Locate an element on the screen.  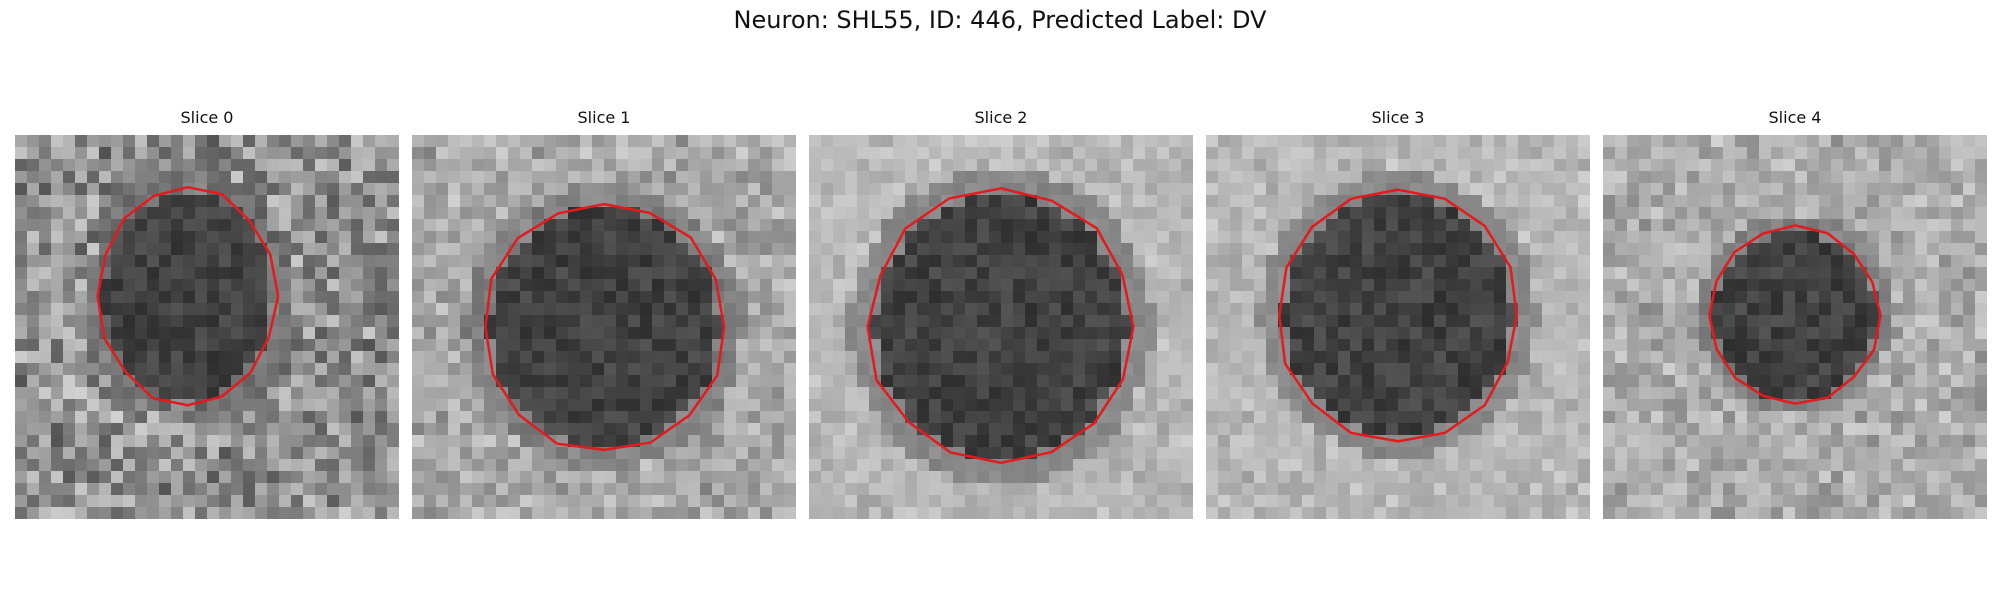
slice-title-2: Slice 2 is located at coordinates (1001, 117).